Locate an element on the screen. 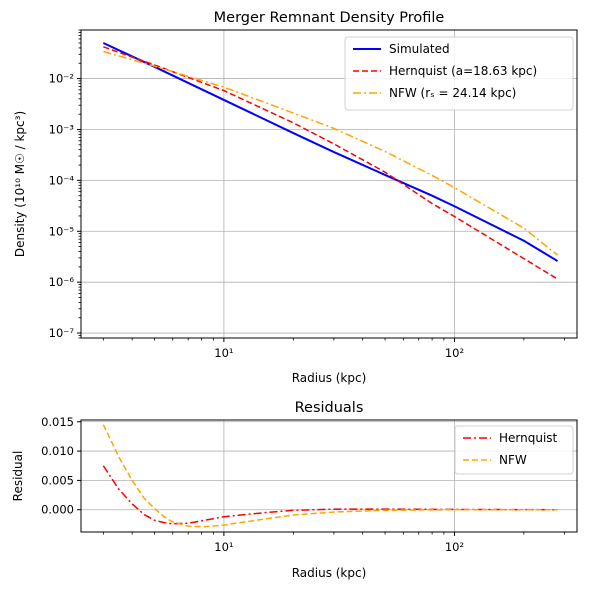 The width and height of the screenshot is (590, 590). y-tick-label: 0.005 is located at coordinates (57, 480).